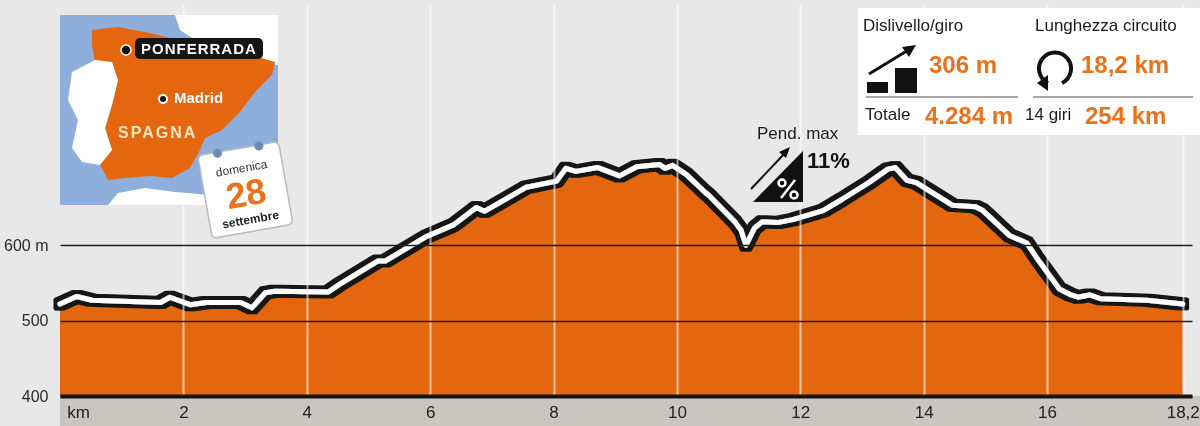  What do you see at coordinates (199, 97) in the screenshot?
I see `annotation: Madrid` at bounding box center [199, 97].